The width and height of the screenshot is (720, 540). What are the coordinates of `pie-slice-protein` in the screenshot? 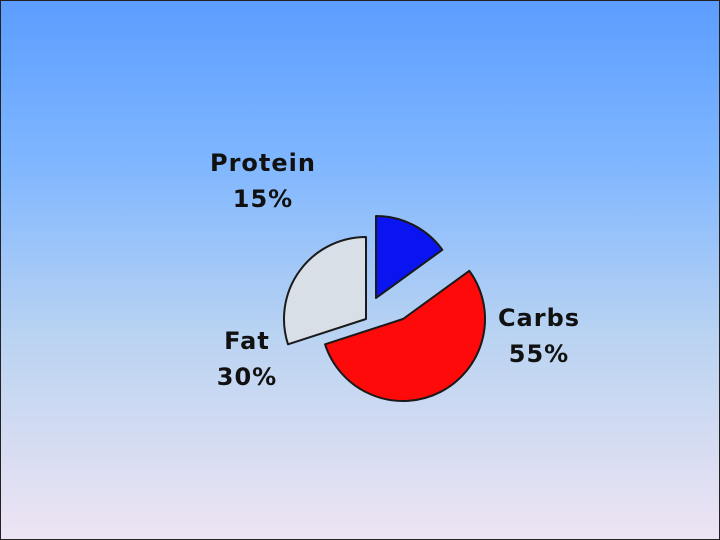 It's located at (409, 257).